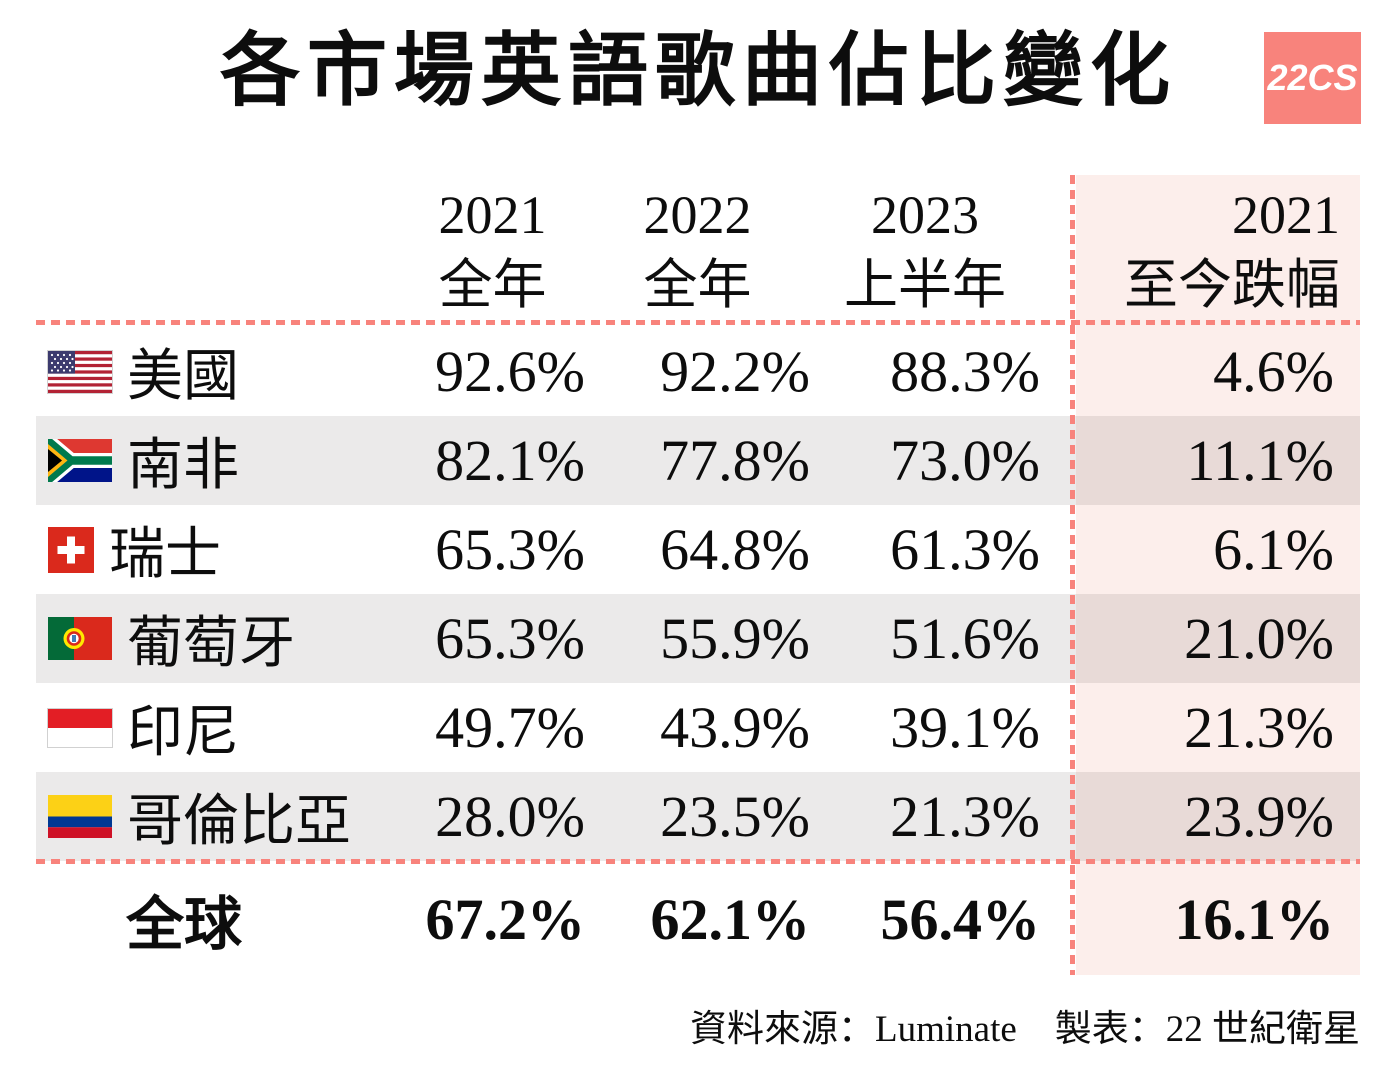 The width and height of the screenshot is (1397, 1078). I want to click on market-label-cell: 全球, so click(218, 919).